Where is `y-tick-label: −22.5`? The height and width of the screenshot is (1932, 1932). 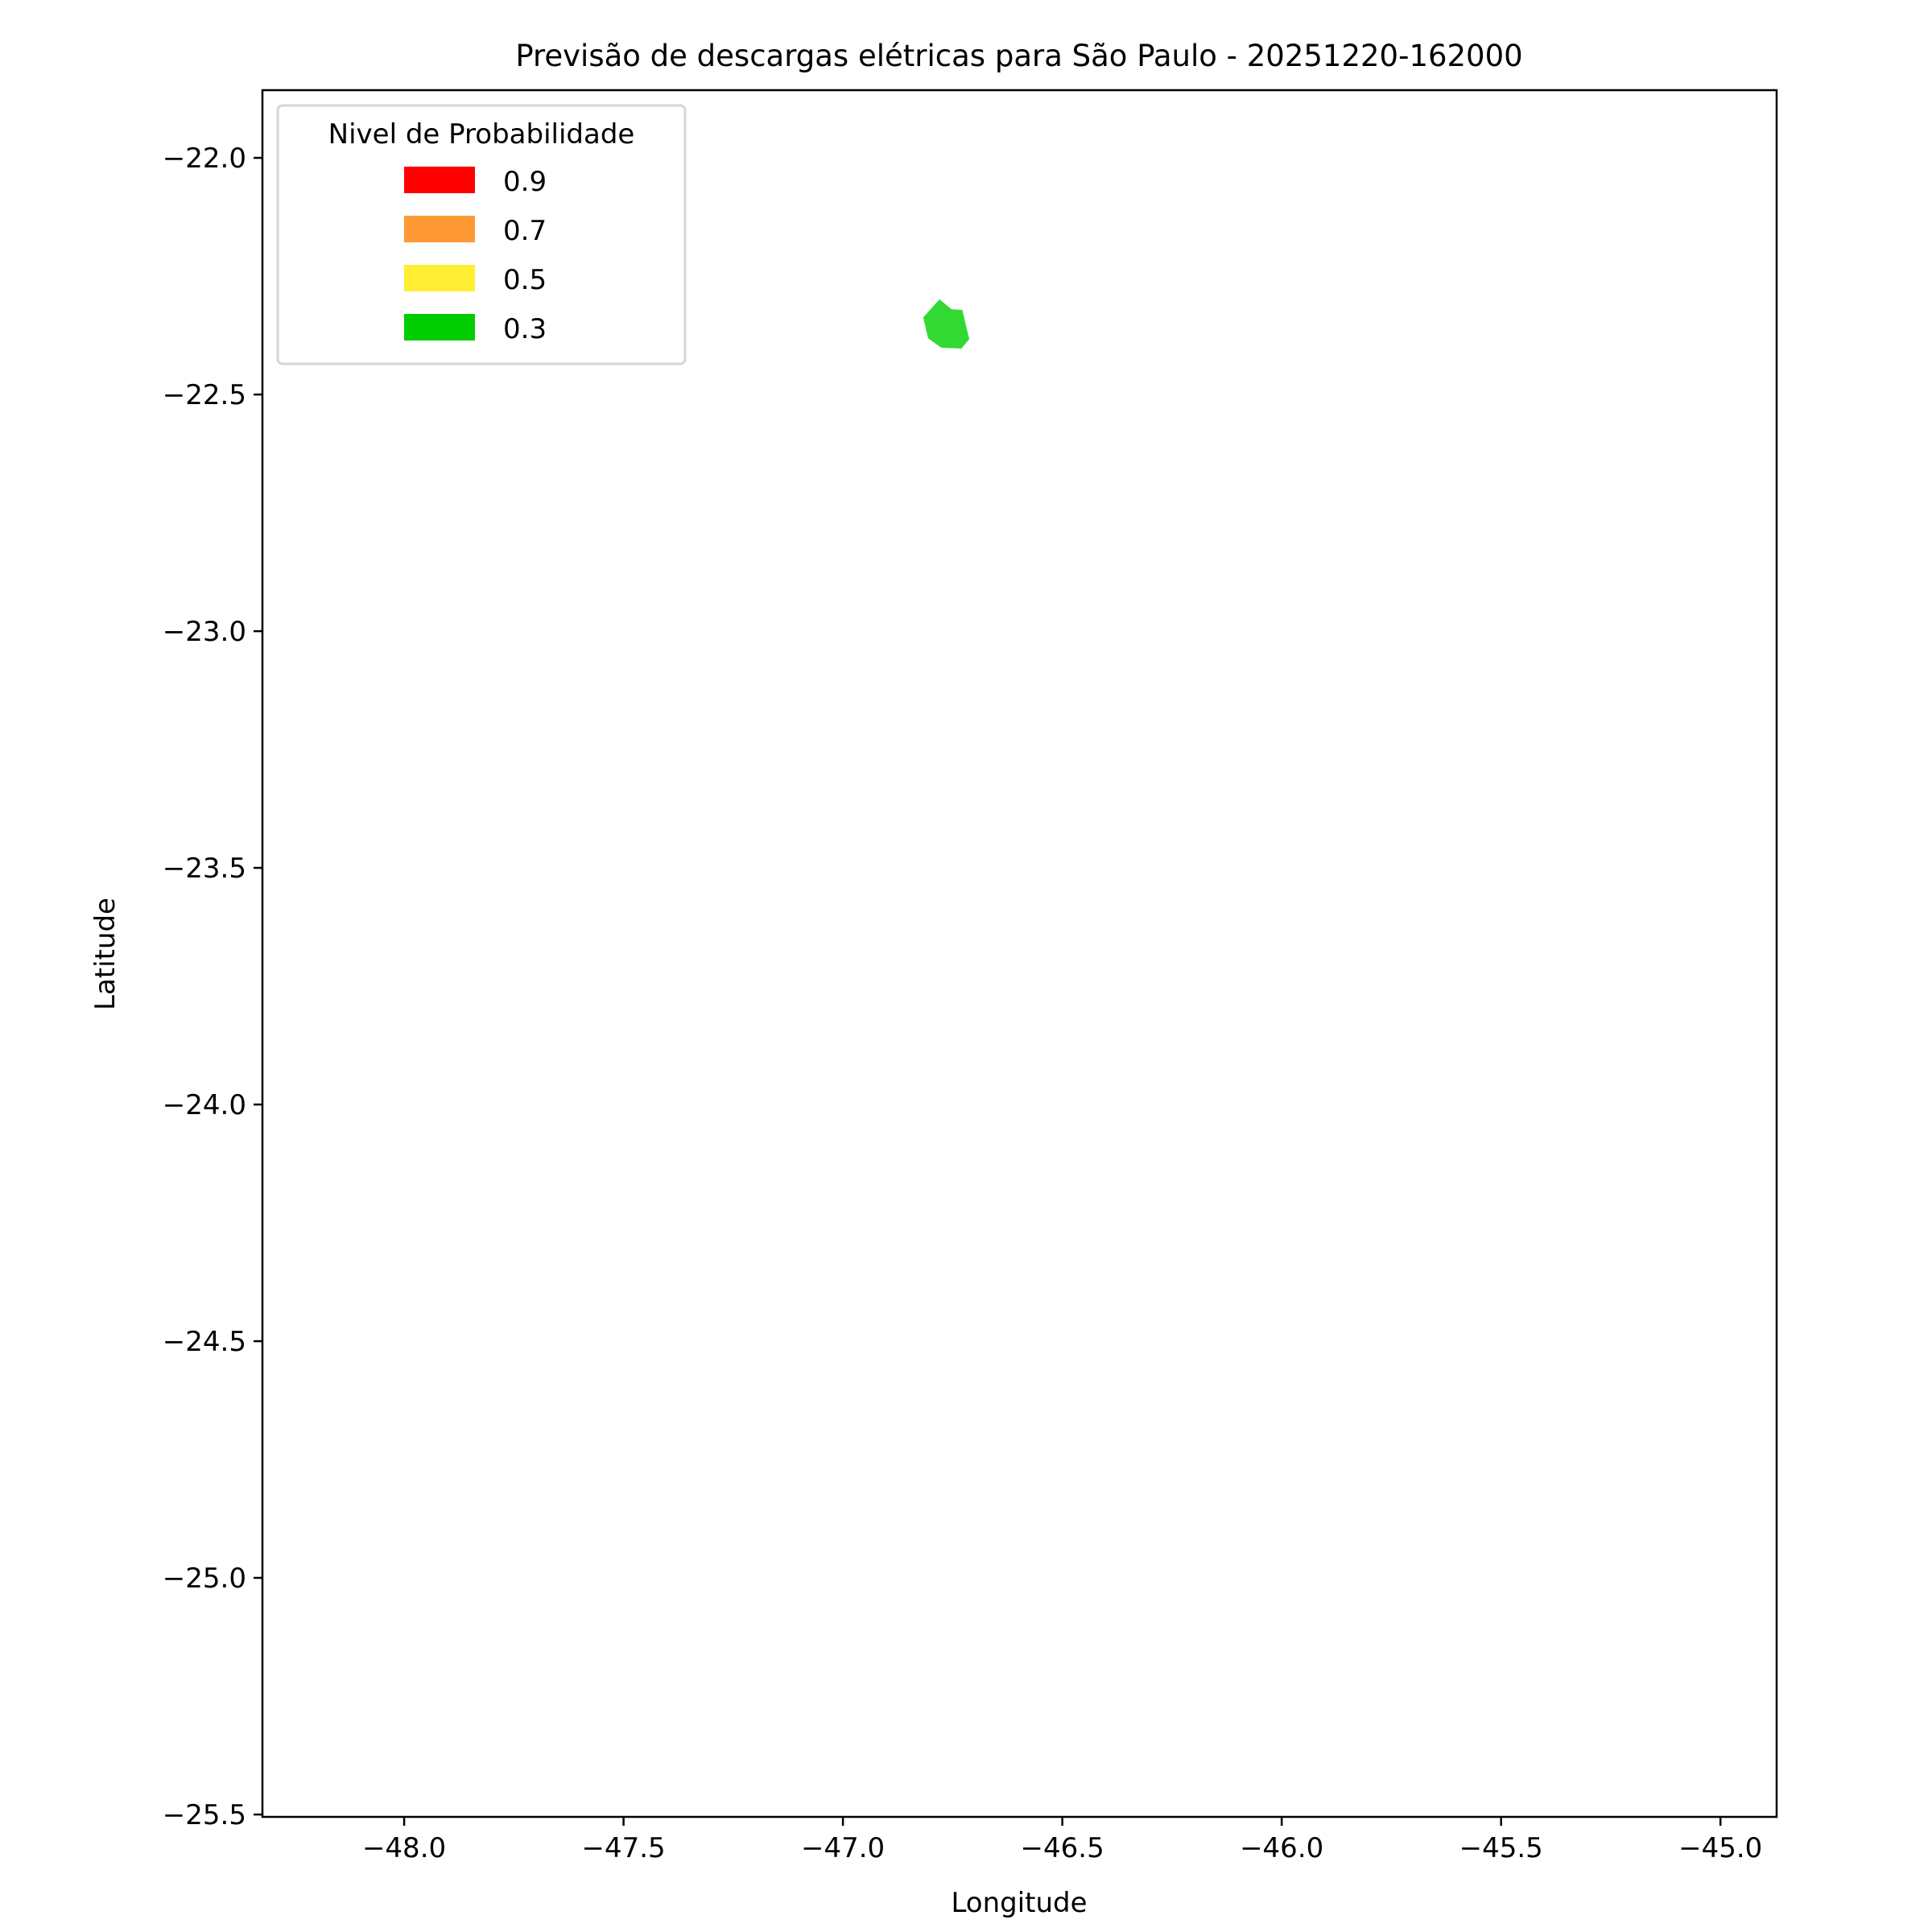 y-tick-label: −22.5 is located at coordinates (204, 395).